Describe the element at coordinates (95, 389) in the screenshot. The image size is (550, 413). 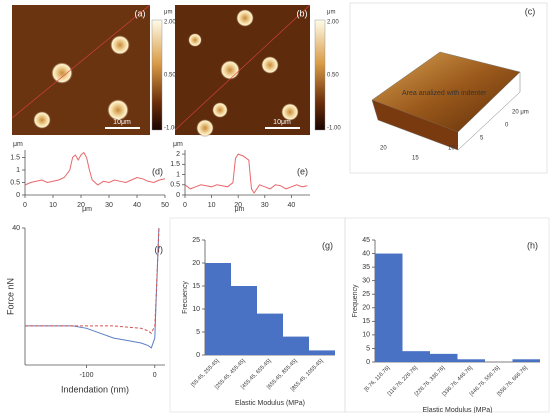
I see `x-axis-label: Indendation (nm)` at that location.